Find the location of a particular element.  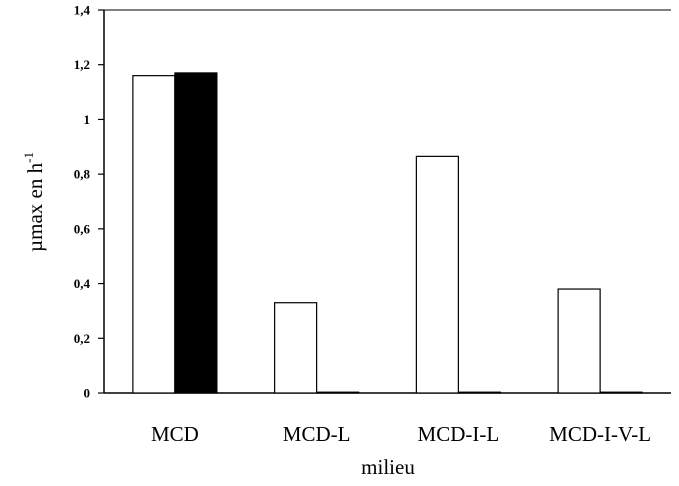

bar-series1-mcd-i-v-l is located at coordinates (579, 341).